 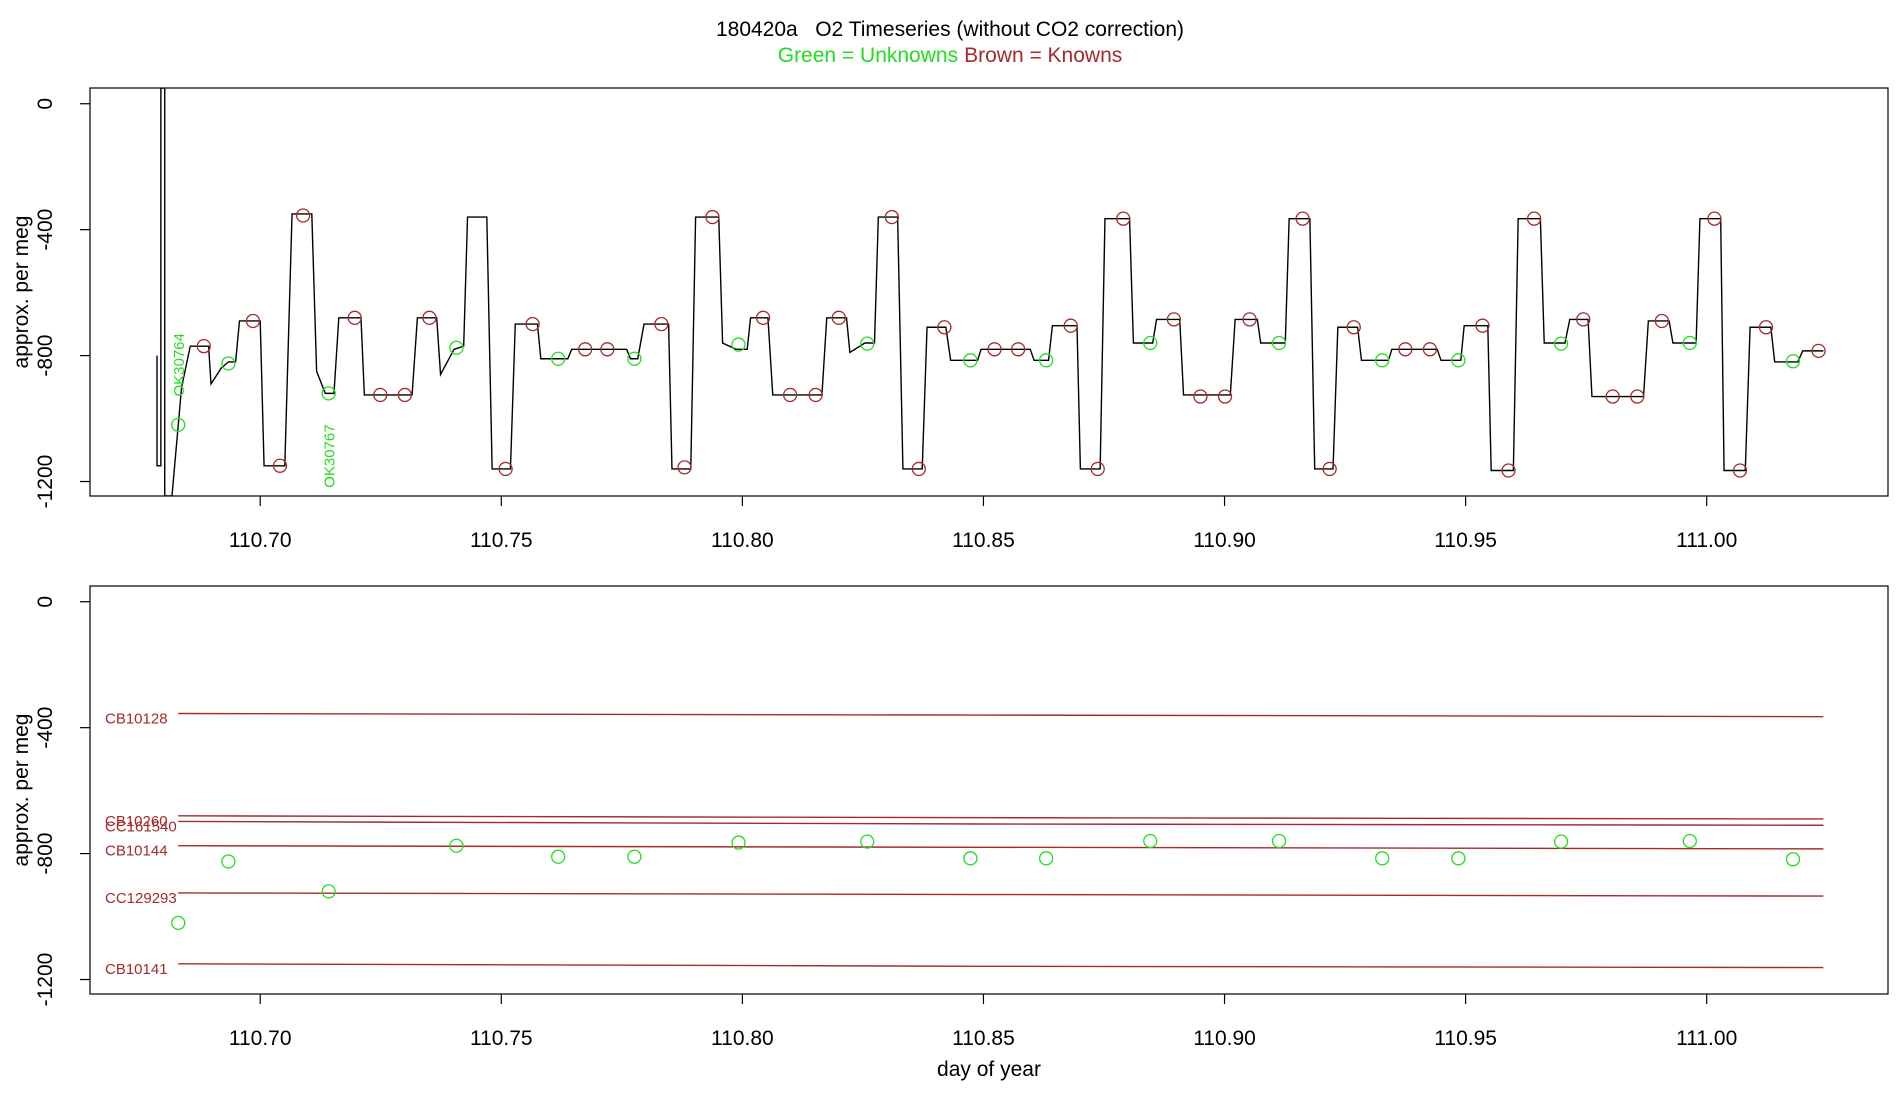 I want to click on annotation: OK30764, so click(x=179, y=364).